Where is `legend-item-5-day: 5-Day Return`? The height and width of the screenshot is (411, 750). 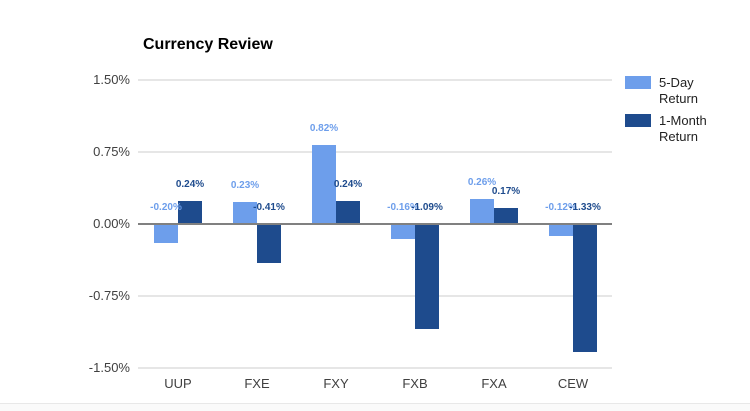 legend-item-5-day: 5-Day Return is located at coordinates (675, 91).